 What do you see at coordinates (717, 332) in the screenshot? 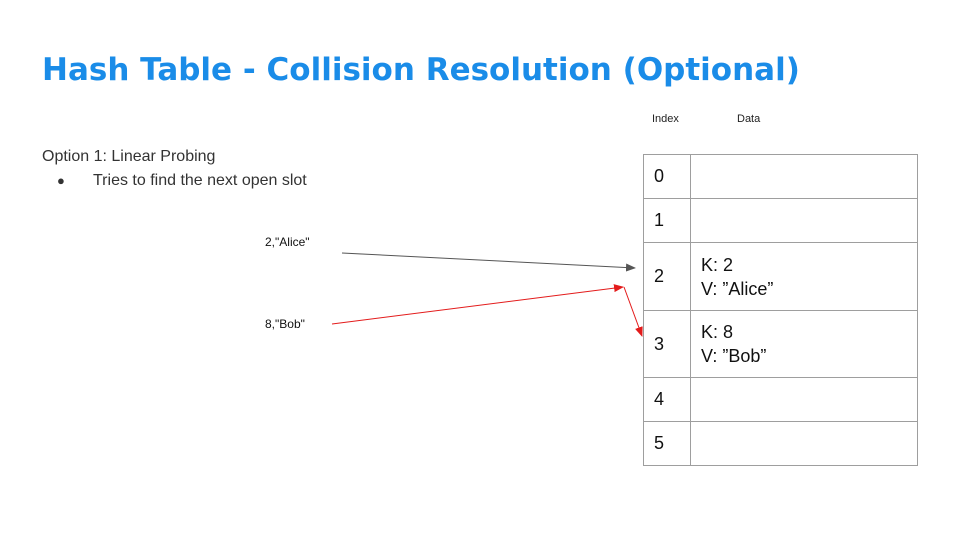
I see `row-key: K: 8` at bounding box center [717, 332].